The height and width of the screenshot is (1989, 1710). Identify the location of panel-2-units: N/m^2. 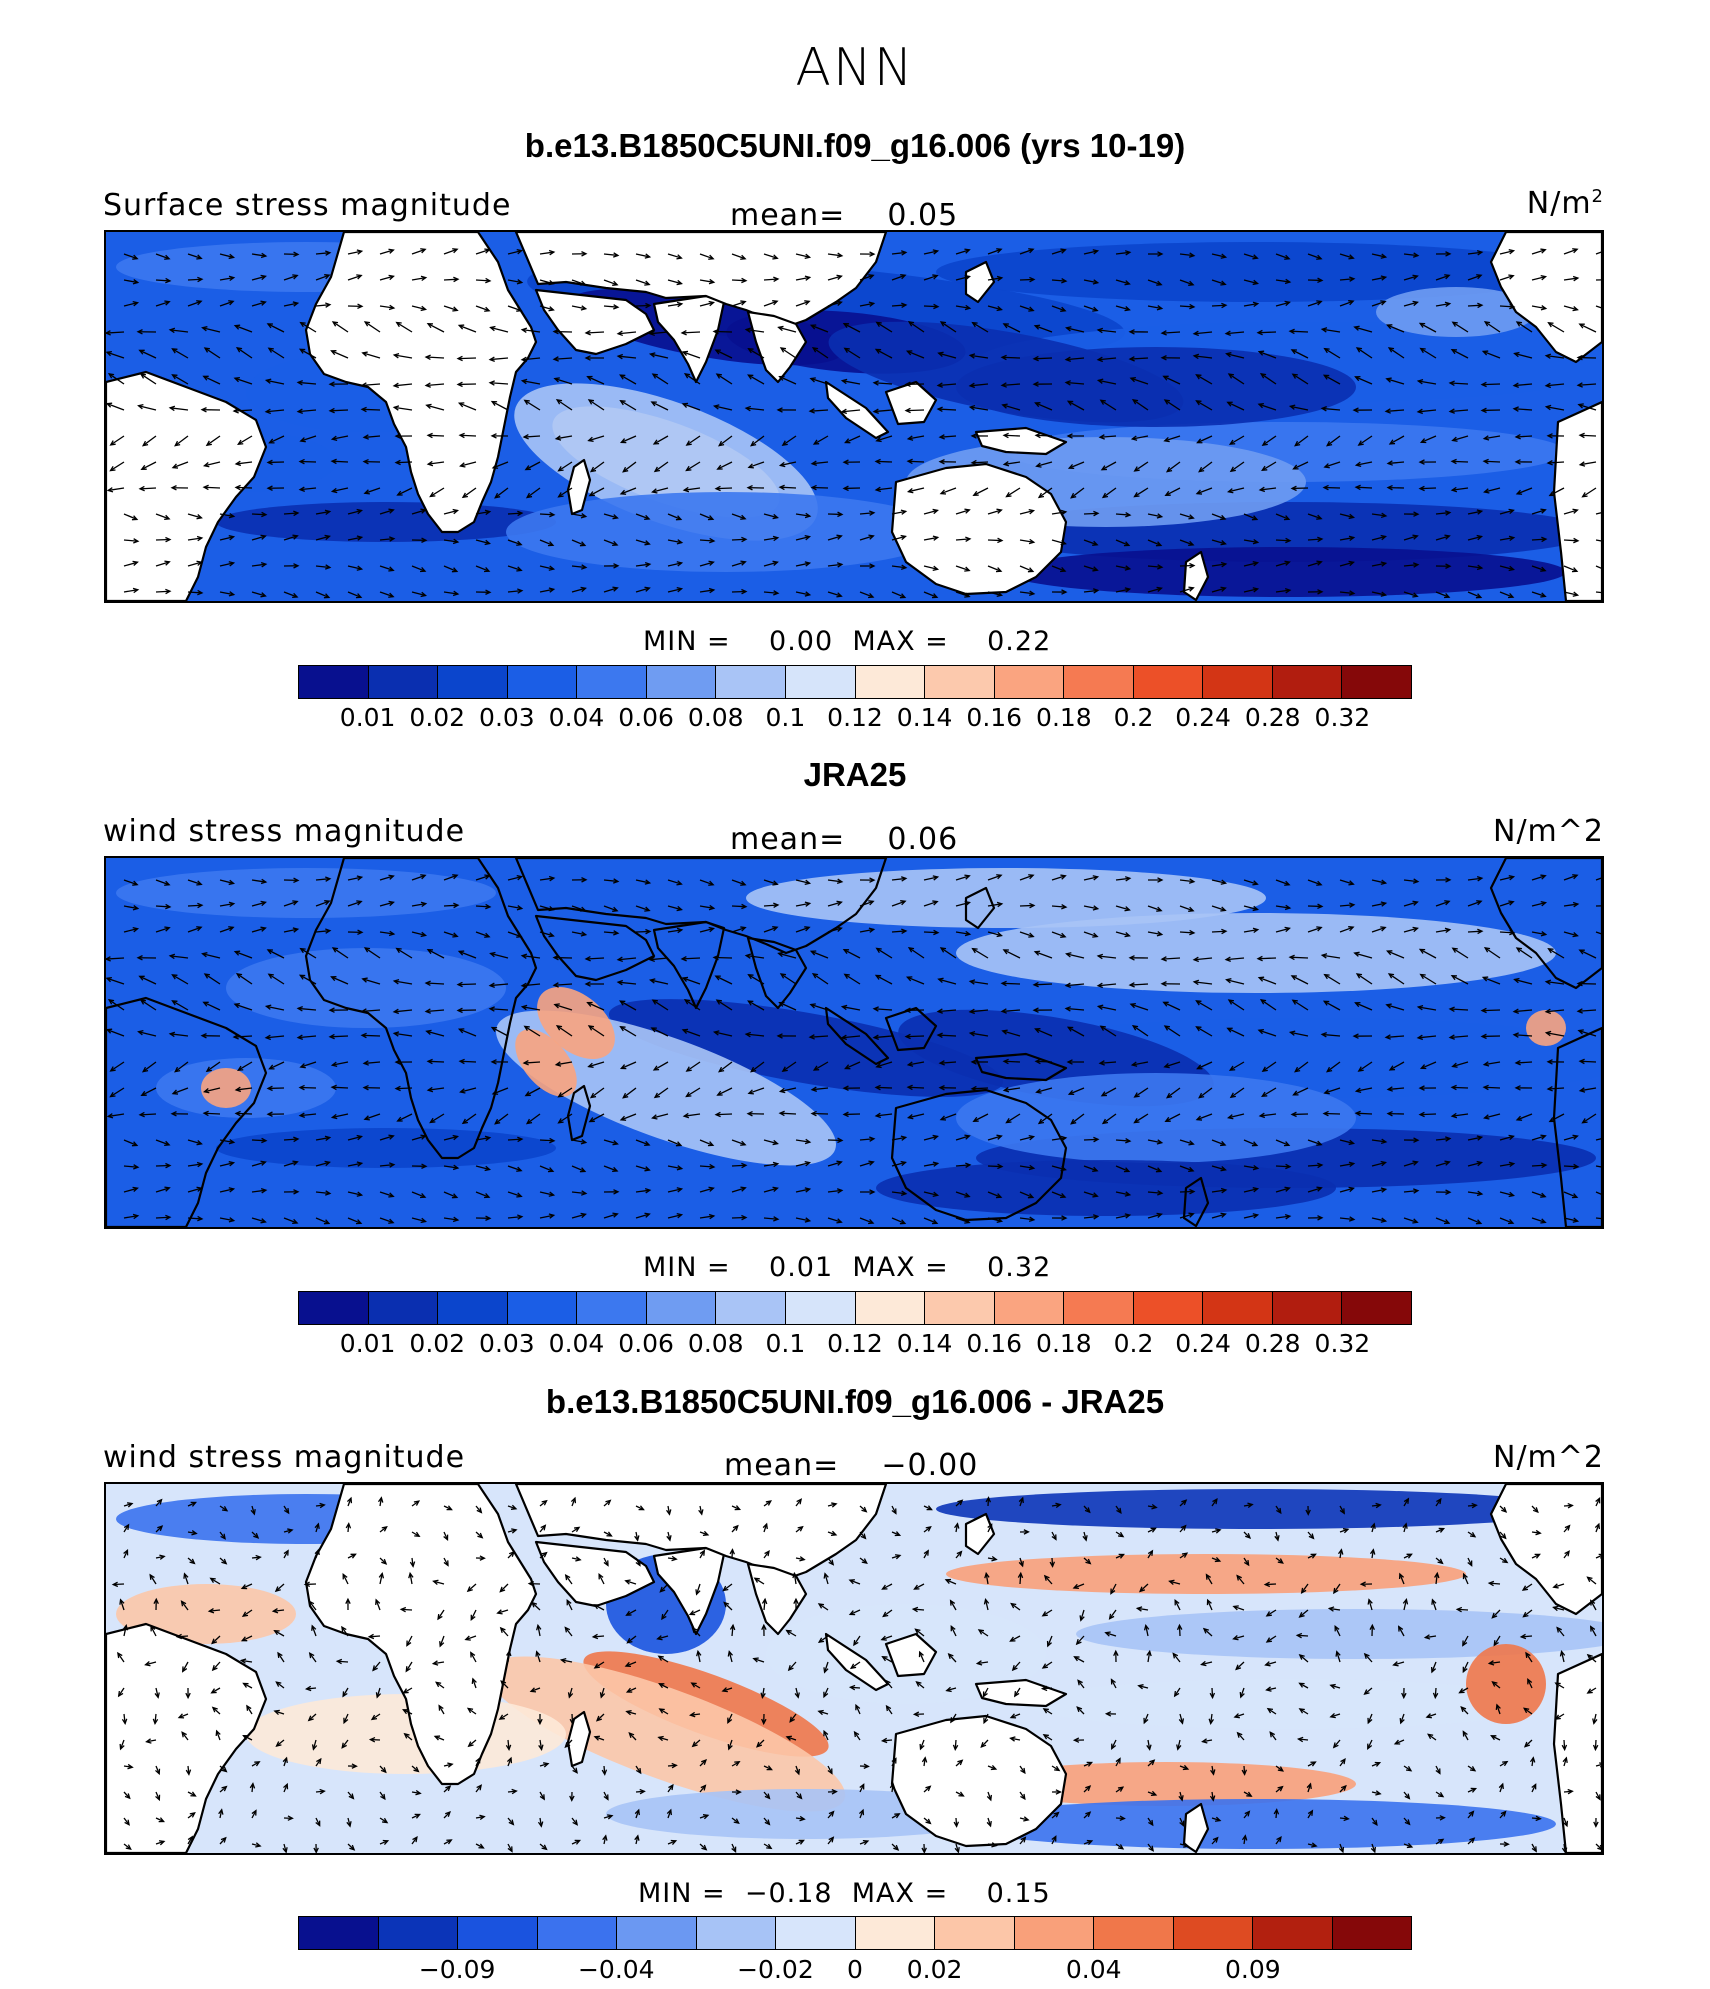
(1548, 831).